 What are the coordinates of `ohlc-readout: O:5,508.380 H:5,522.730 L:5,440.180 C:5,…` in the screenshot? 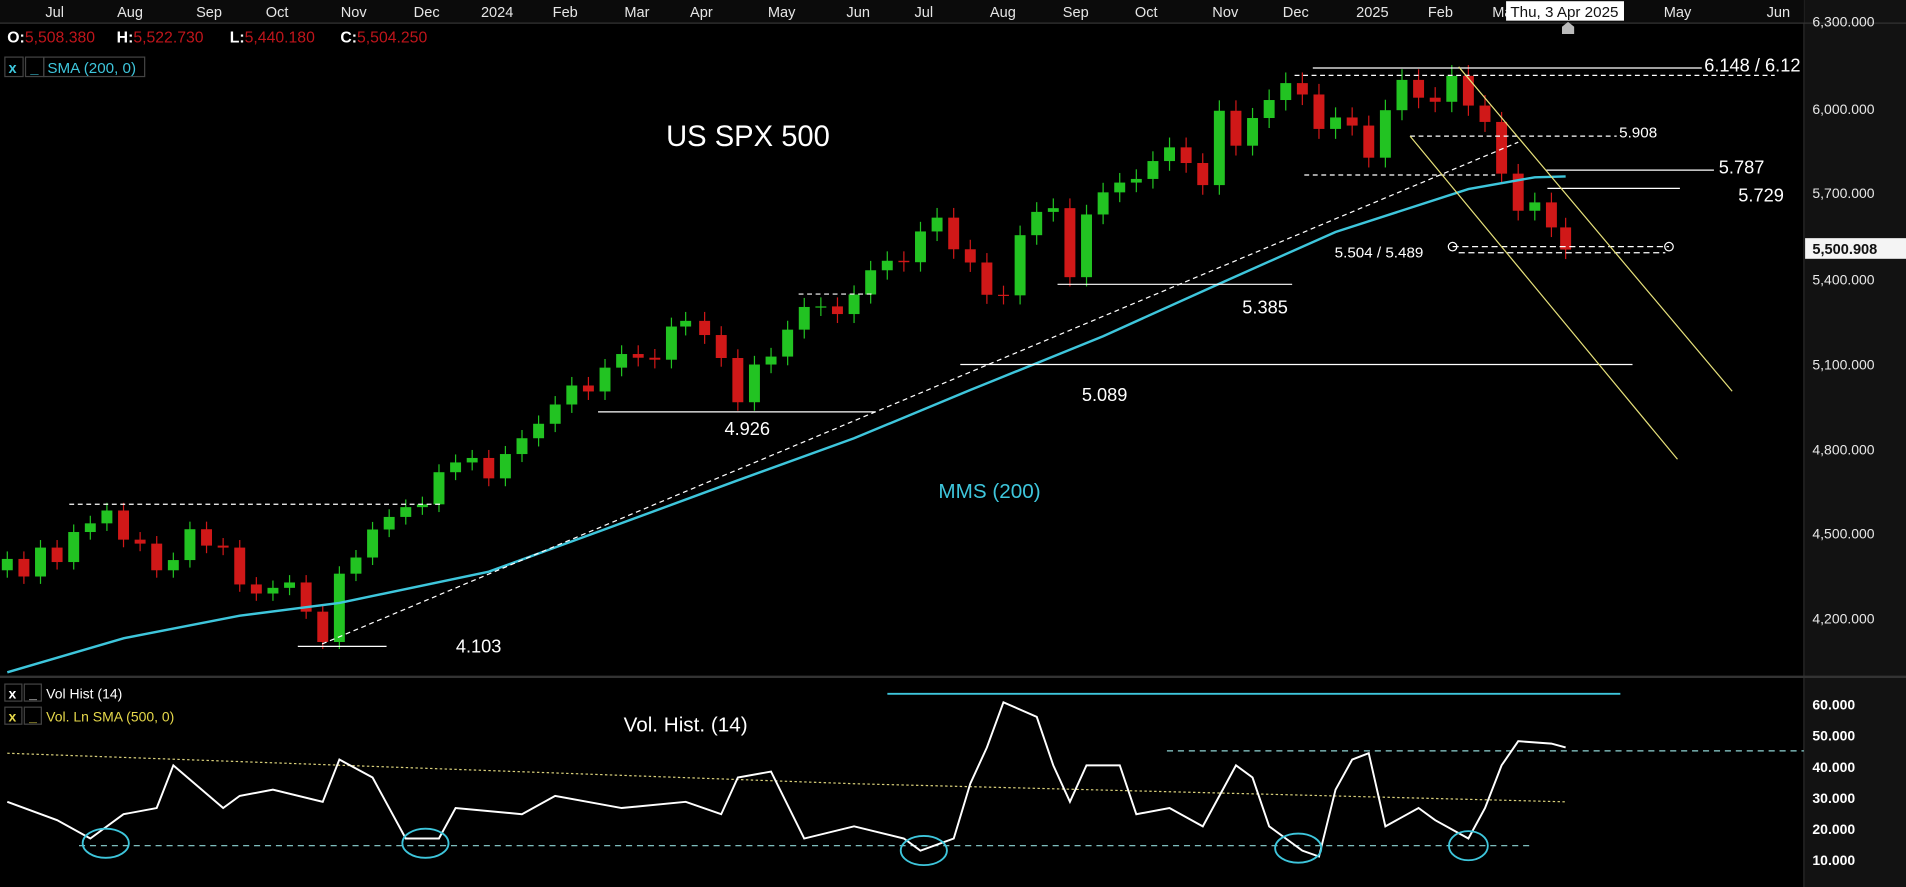 It's located at (217, 38).